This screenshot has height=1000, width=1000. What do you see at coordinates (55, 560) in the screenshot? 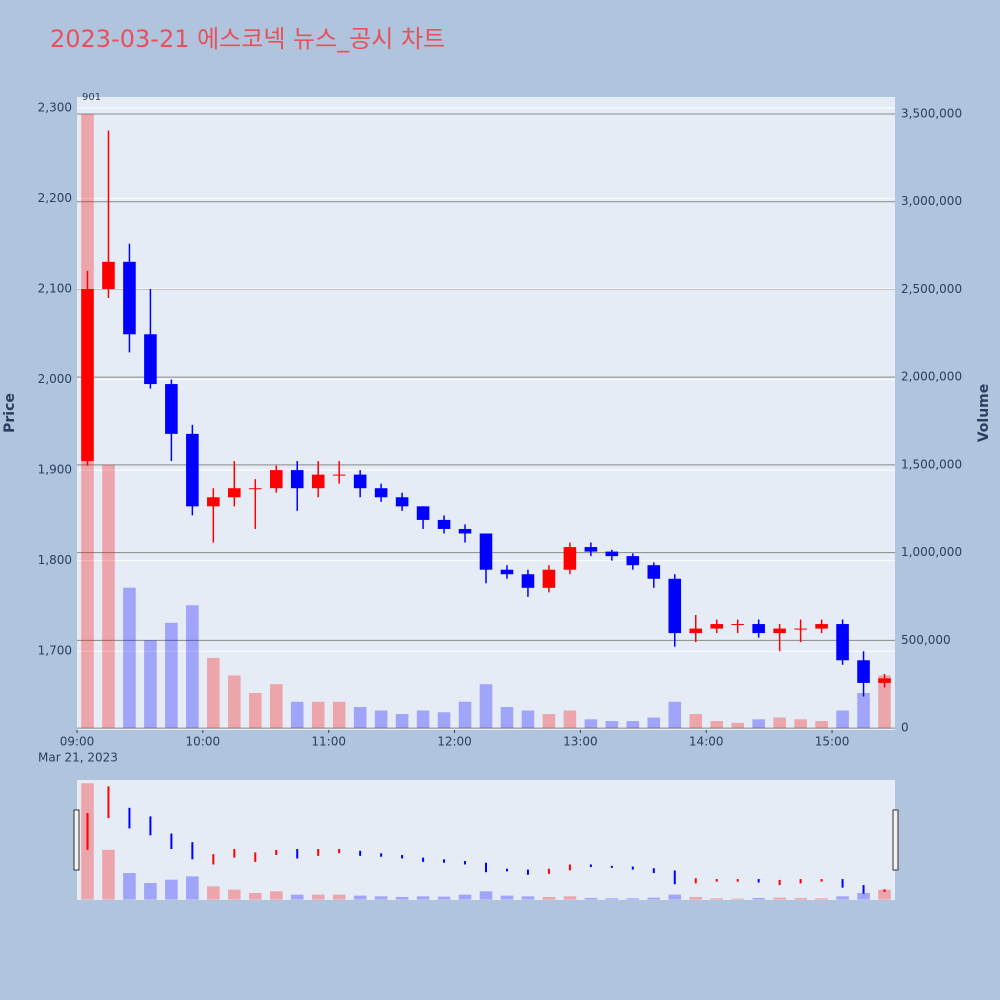
I see `y-tick-label: 1,800` at bounding box center [55, 560].